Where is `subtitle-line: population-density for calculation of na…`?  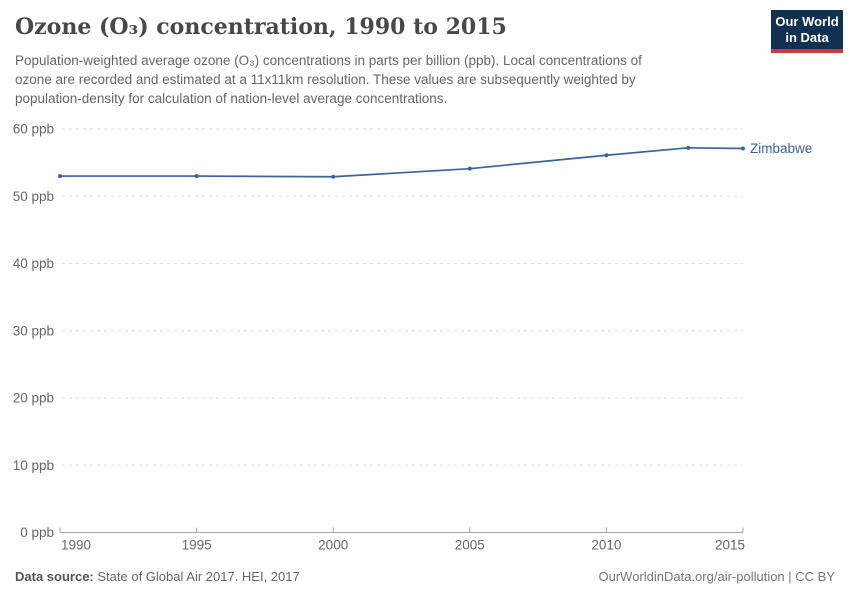 subtitle-line: population-density for calculation of na… is located at coordinates (231, 98).